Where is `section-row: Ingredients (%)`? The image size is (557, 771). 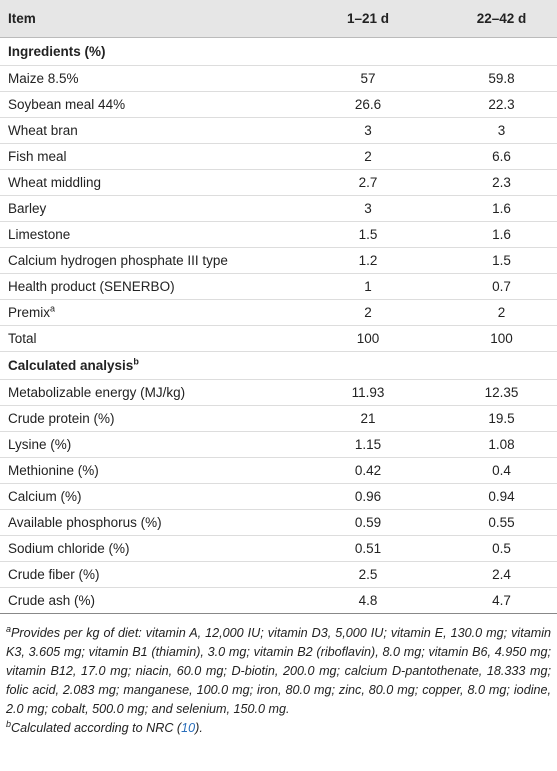 section-row: Ingredients (%) is located at coordinates (278, 51).